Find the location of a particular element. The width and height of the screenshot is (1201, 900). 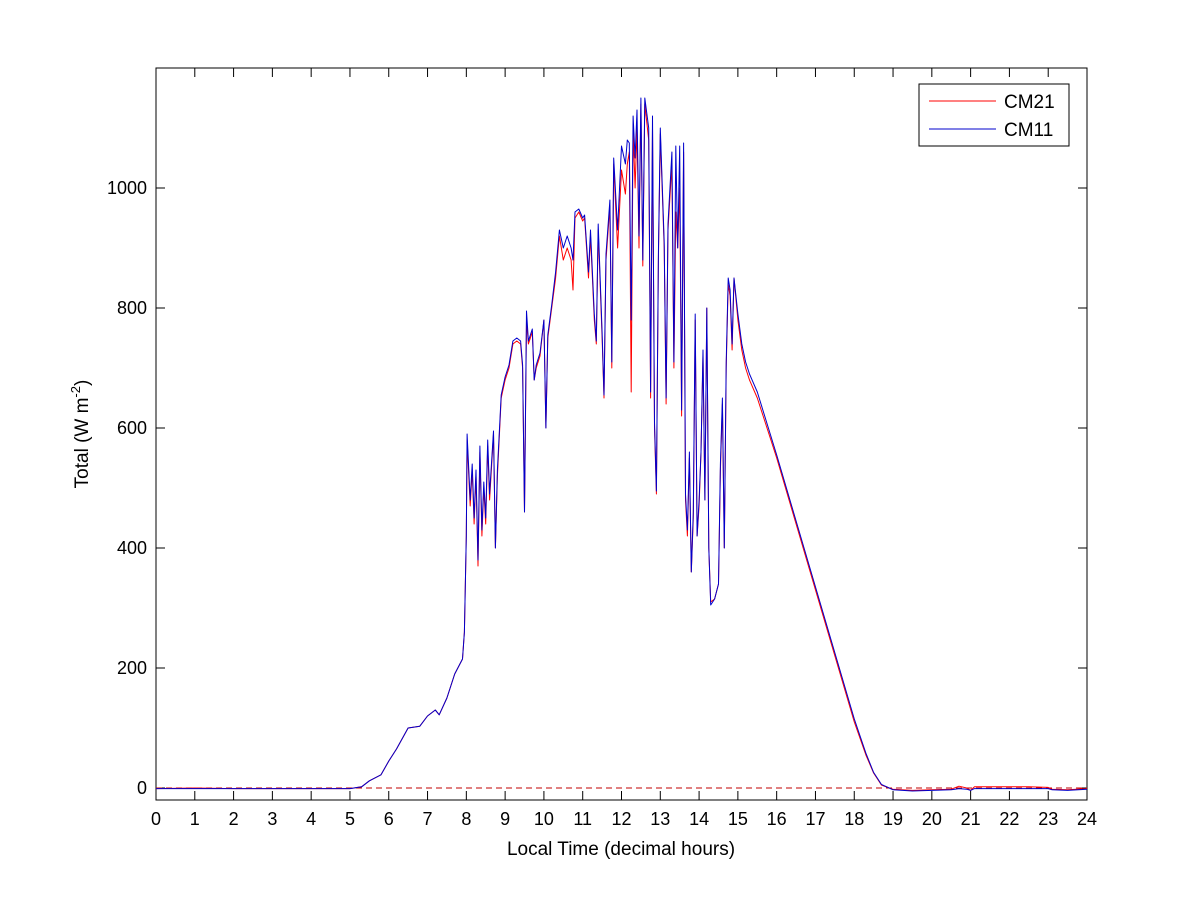

x-tick-label-24: 24 is located at coordinates (1087, 819).